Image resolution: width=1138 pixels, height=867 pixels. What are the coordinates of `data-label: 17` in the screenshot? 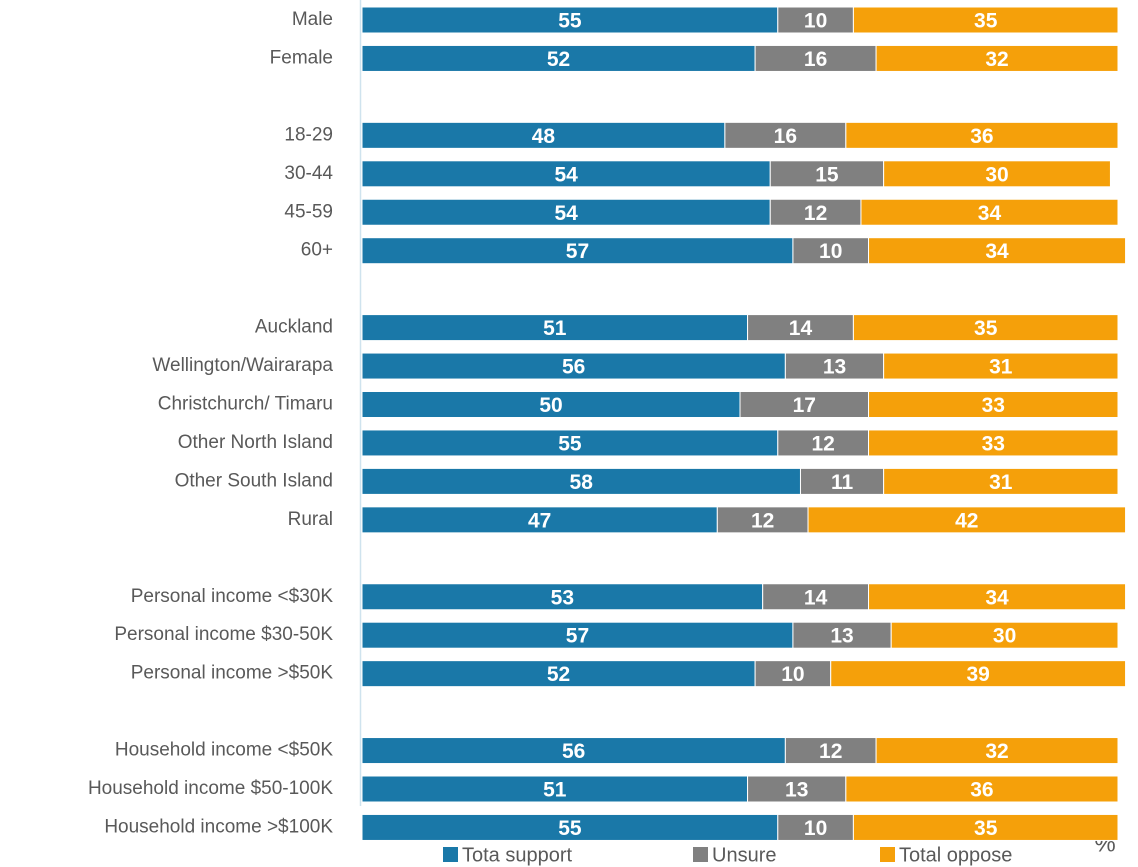 It's located at (804, 405).